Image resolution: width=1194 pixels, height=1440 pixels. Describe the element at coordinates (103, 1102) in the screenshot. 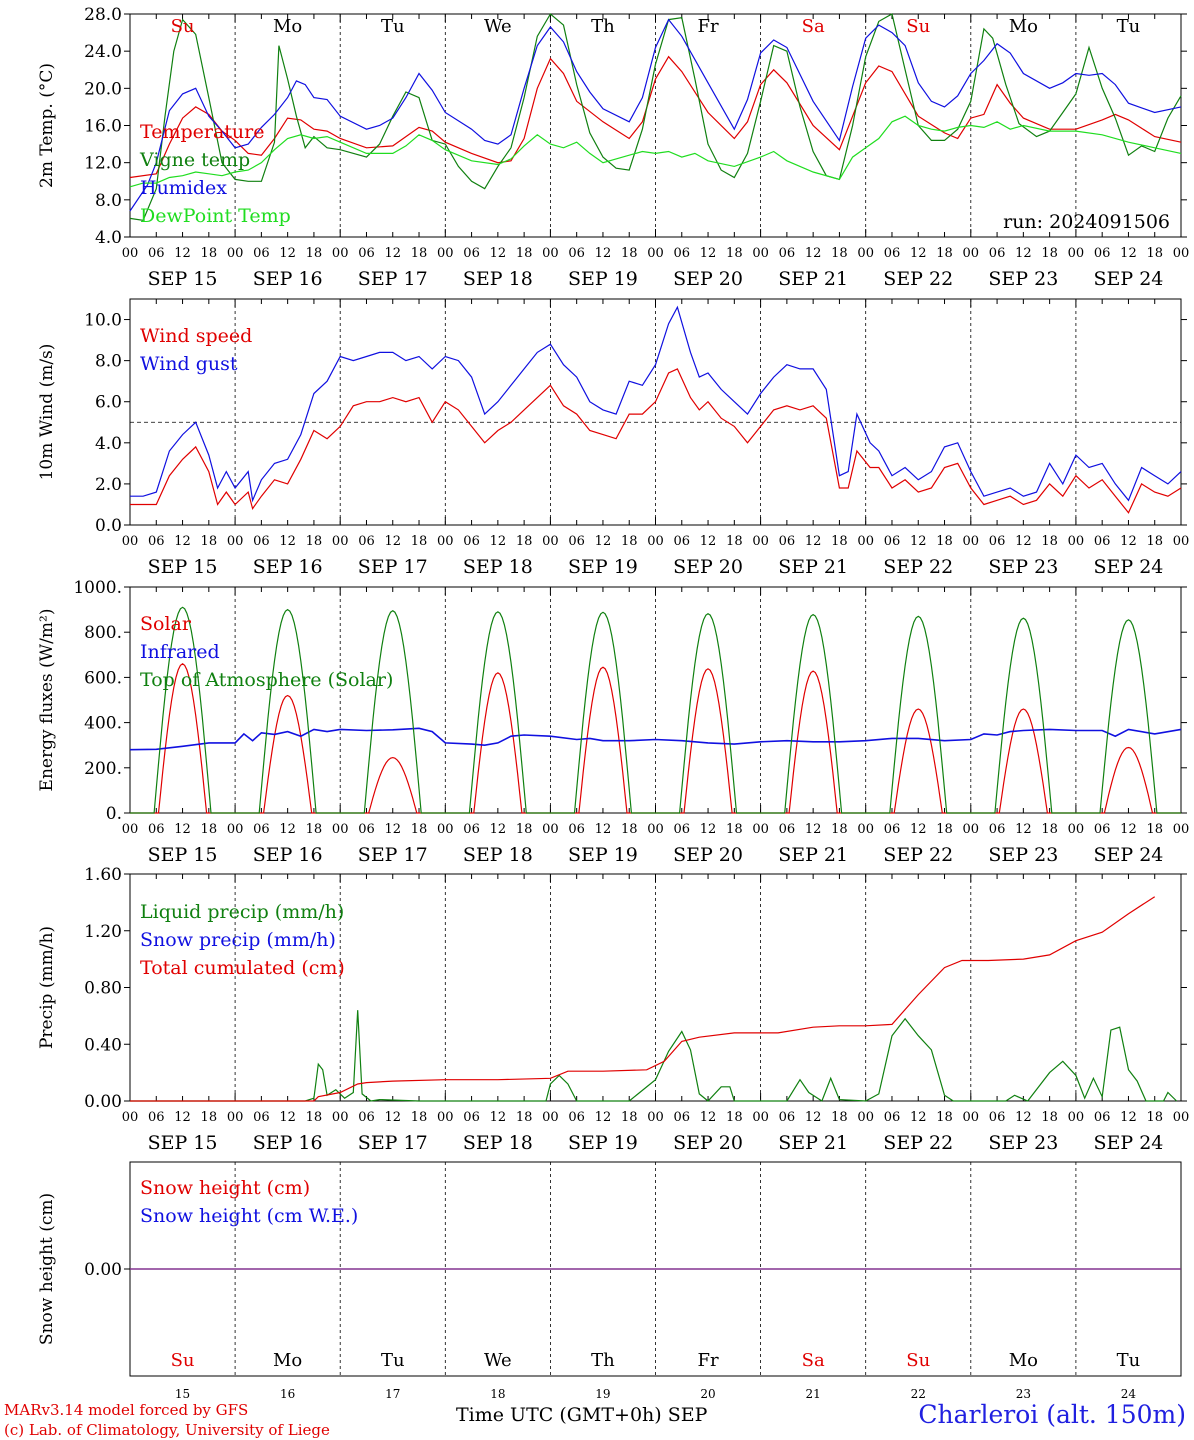

I see `y-tick-label: 0.00` at that location.